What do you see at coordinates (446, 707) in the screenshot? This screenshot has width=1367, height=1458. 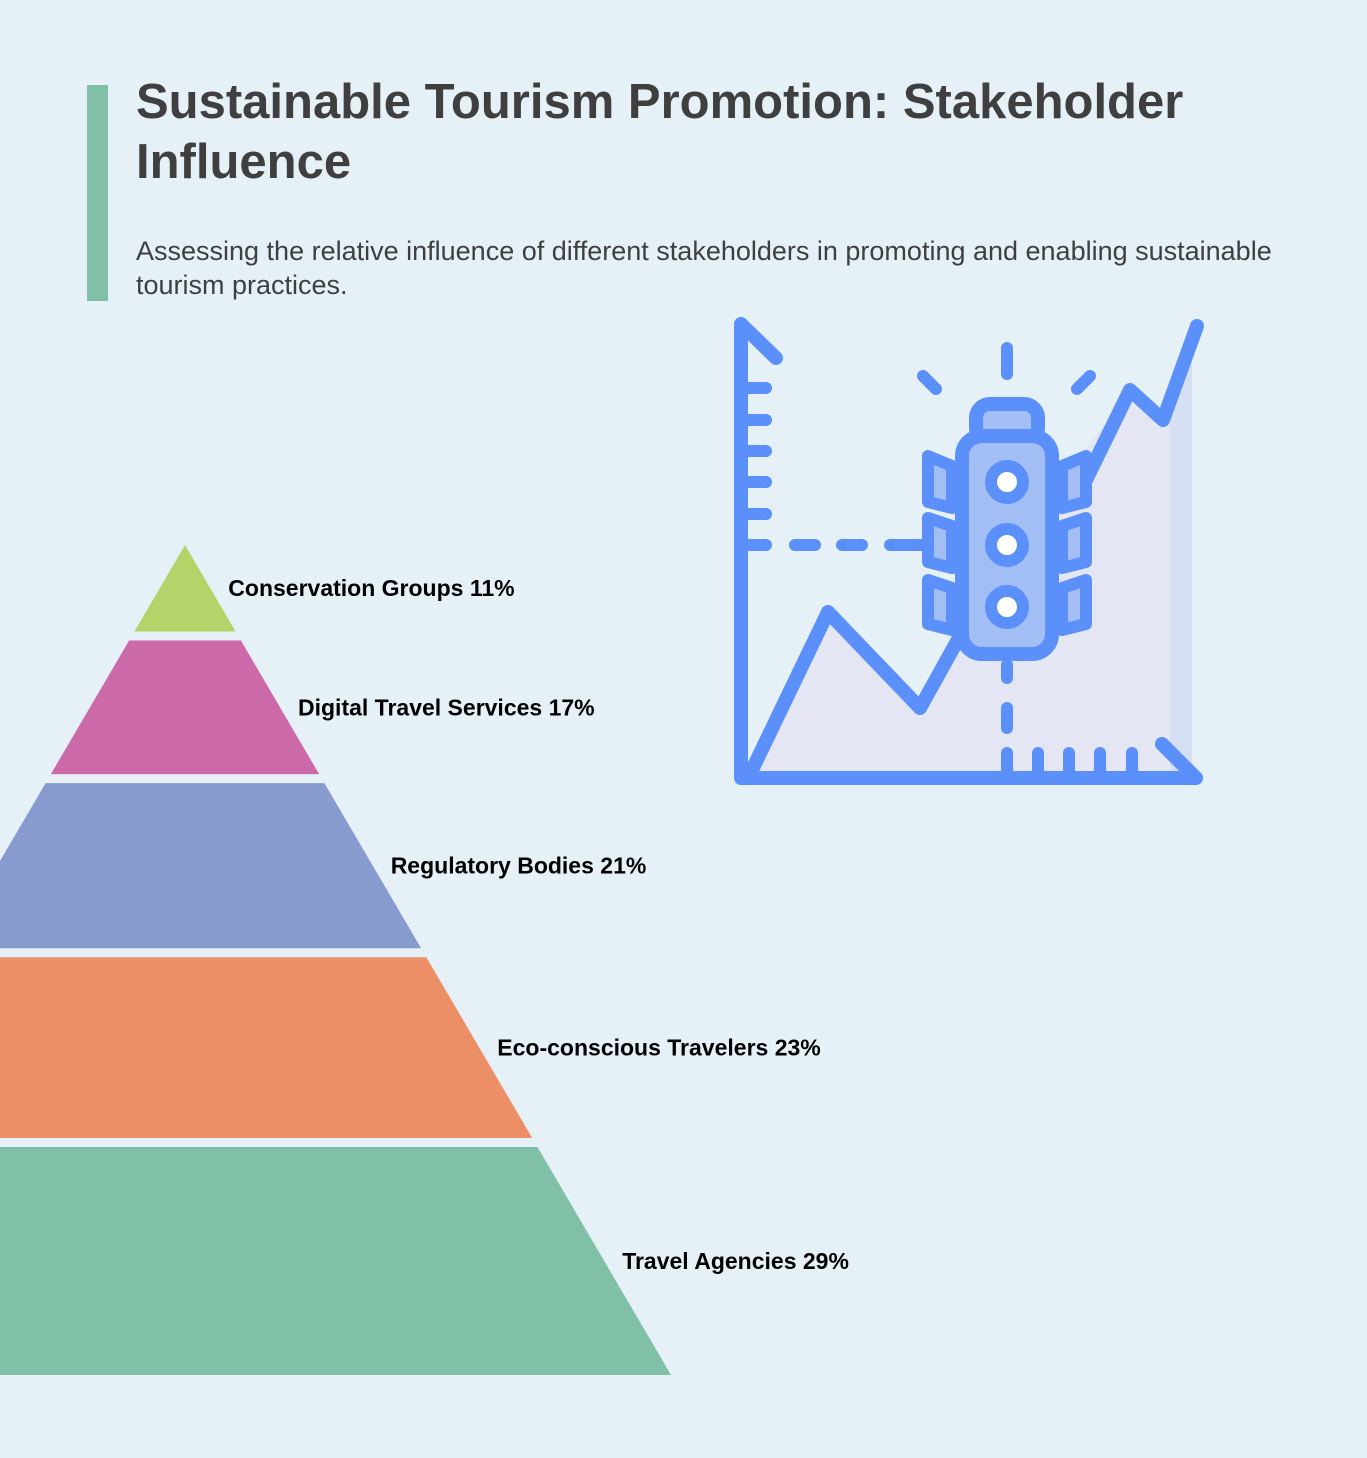 I see `pyramid-label: Digital Travel Services 17%` at bounding box center [446, 707].